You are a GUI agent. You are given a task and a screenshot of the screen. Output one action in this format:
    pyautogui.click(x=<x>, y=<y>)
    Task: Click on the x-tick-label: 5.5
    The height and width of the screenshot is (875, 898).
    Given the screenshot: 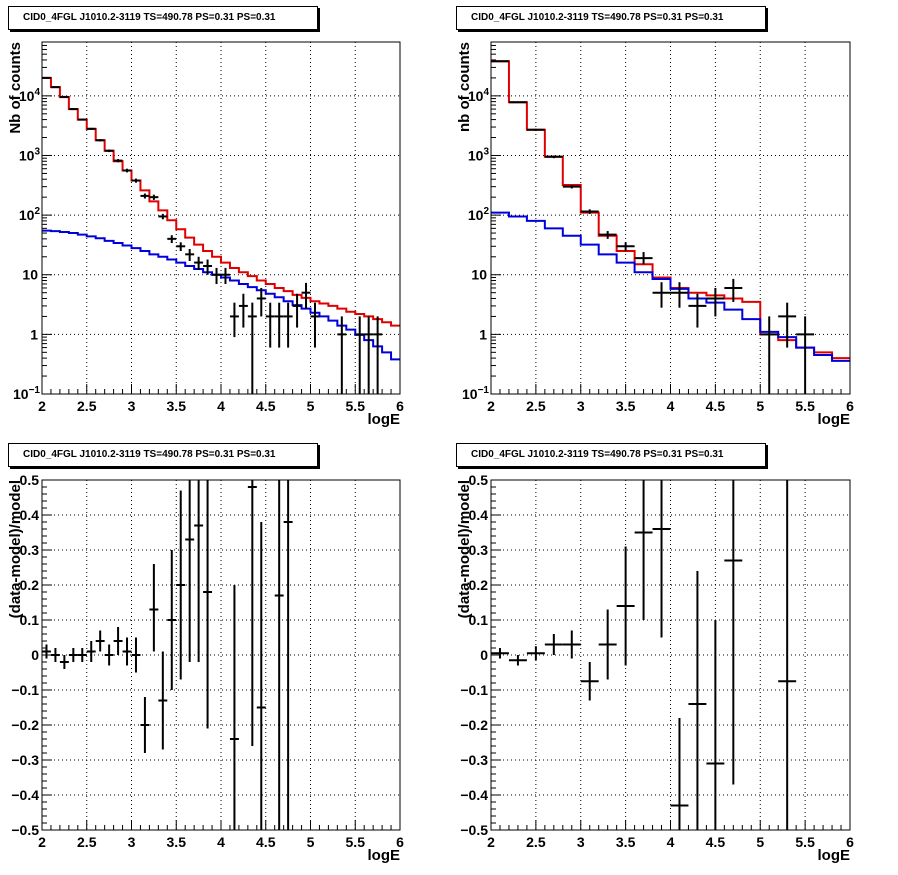 What is the action you would take?
    pyautogui.click(x=356, y=842)
    